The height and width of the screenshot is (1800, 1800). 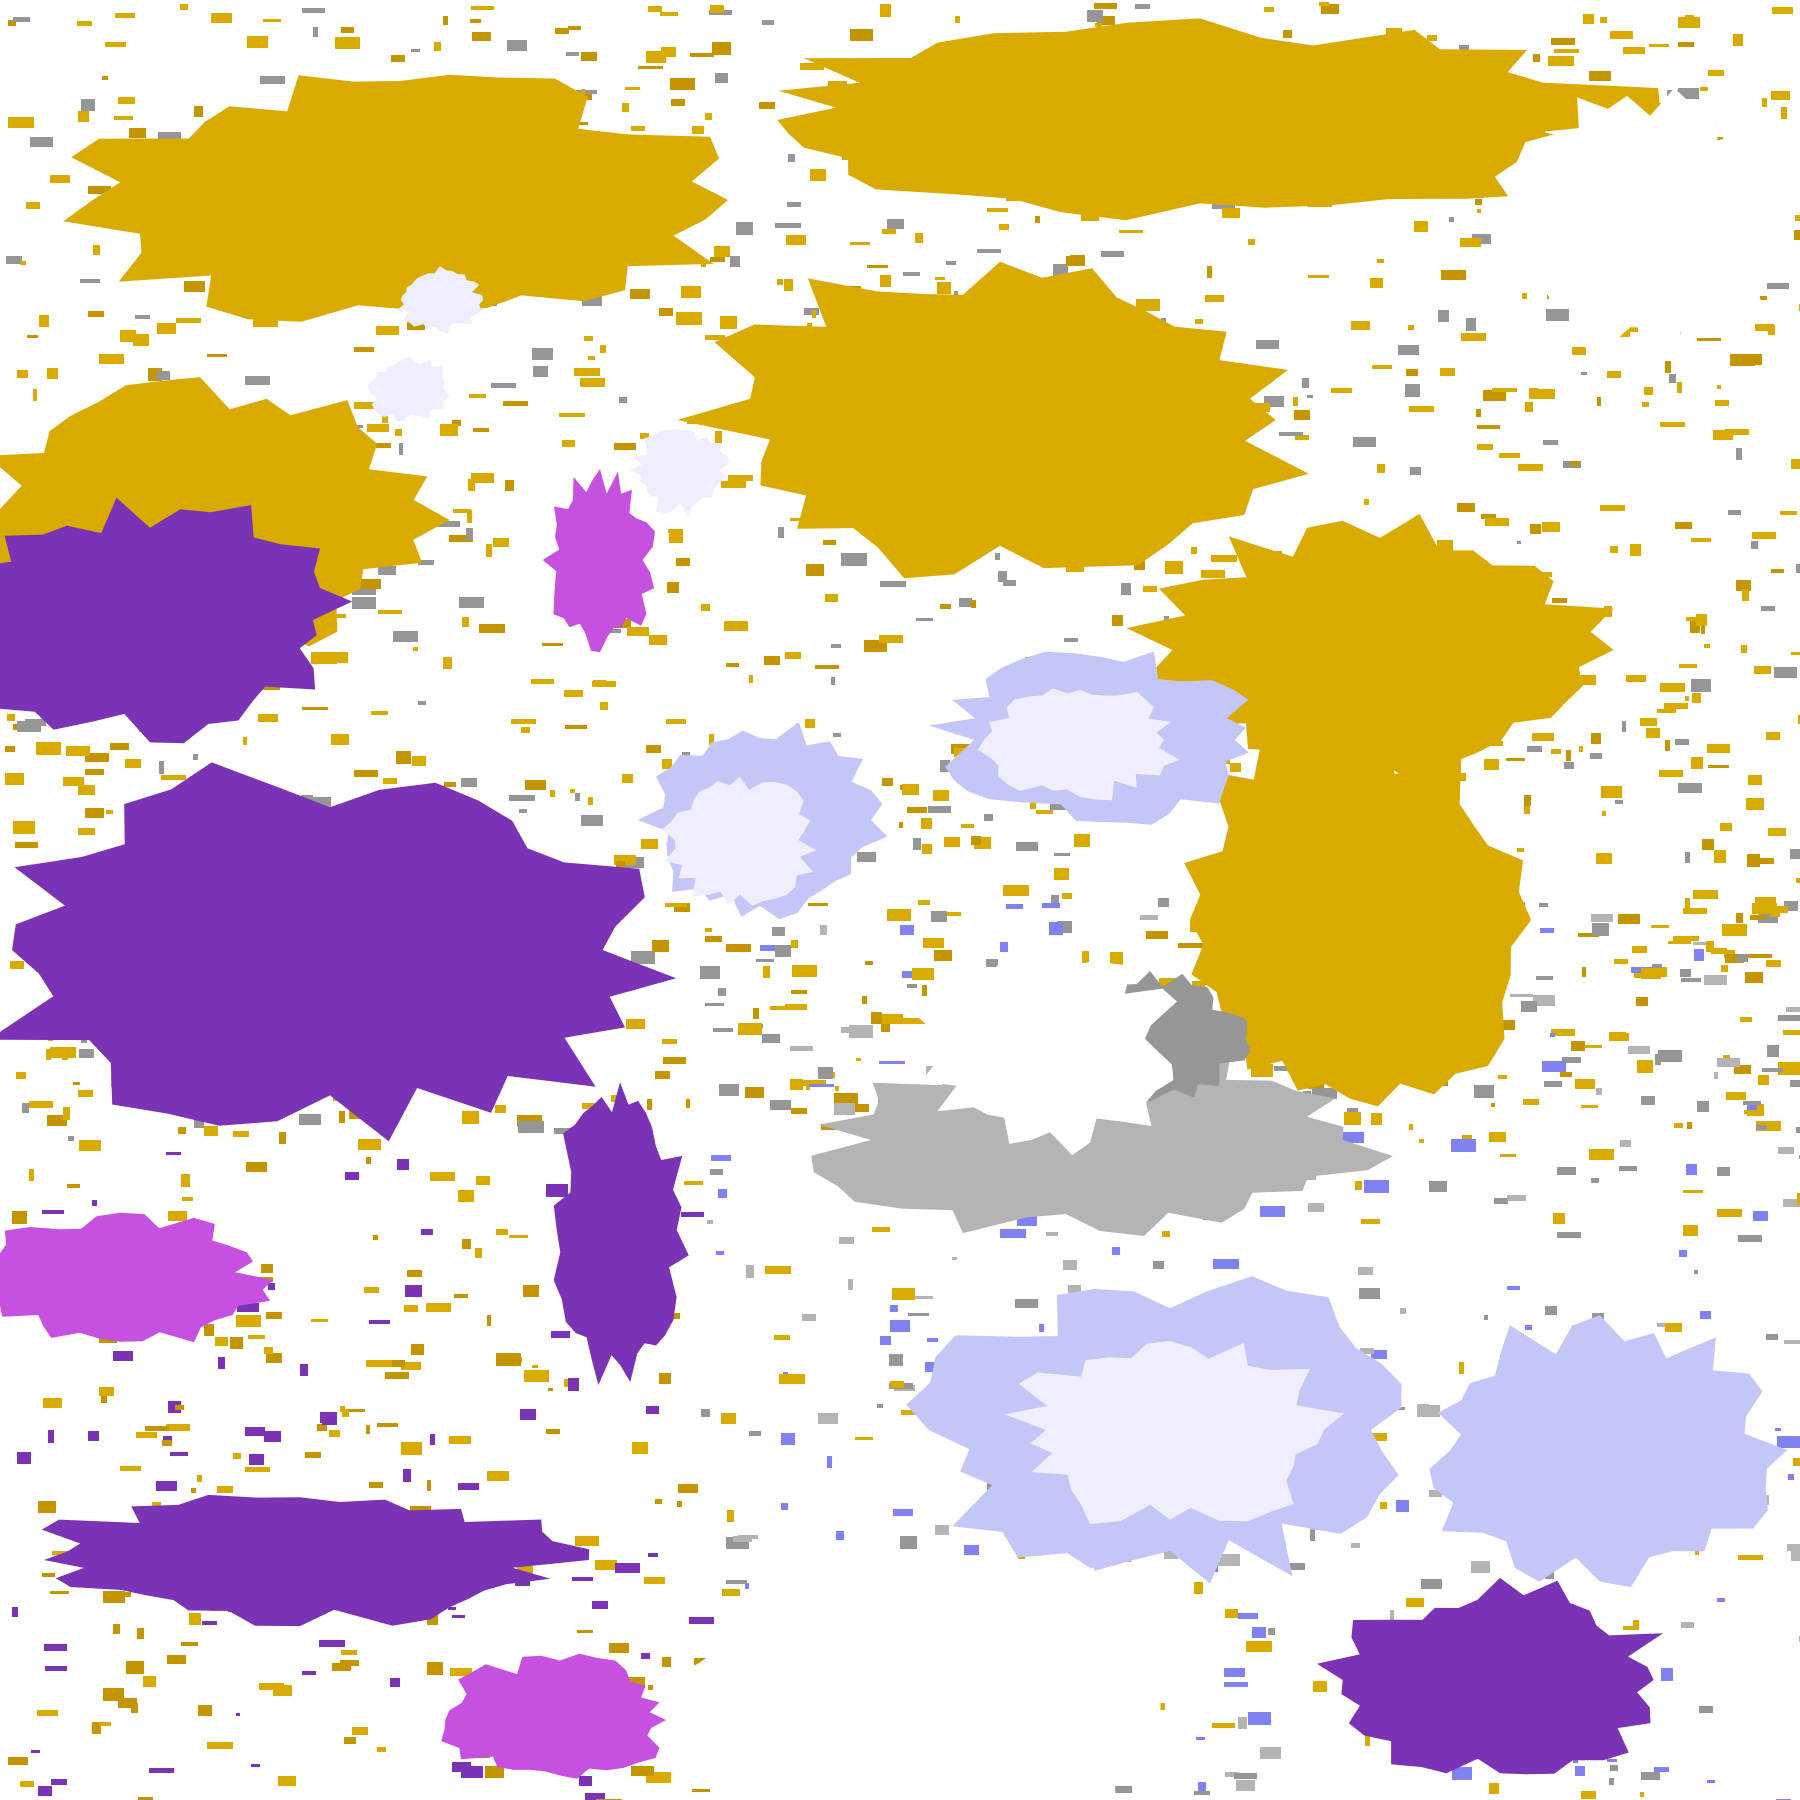 What do you see at coordinates (1370, 648) in the screenshot?
I see `gold-region-east` at bounding box center [1370, 648].